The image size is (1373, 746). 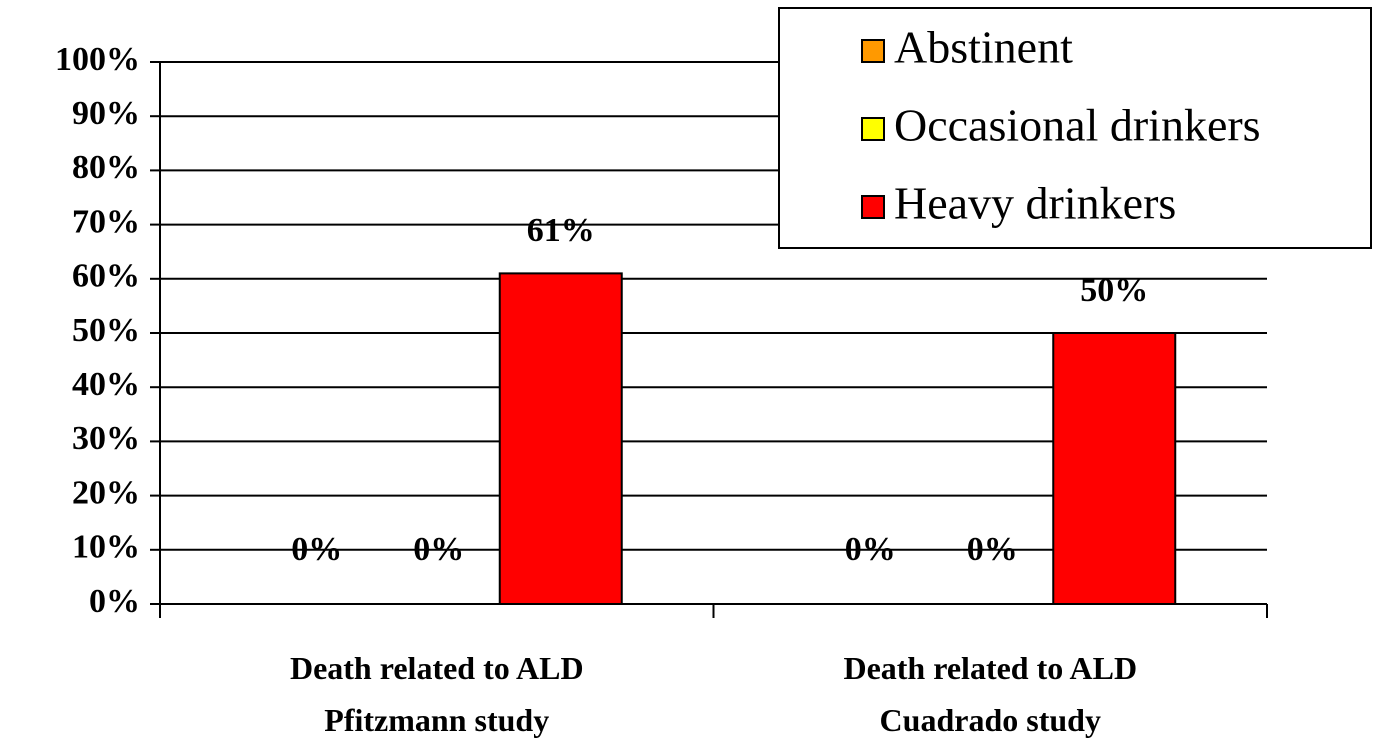 What do you see at coordinates (436, 694) in the screenshot?
I see `x-tick-label: Death related to ALD Pfitzmann study` at bounding box center [436, 694].